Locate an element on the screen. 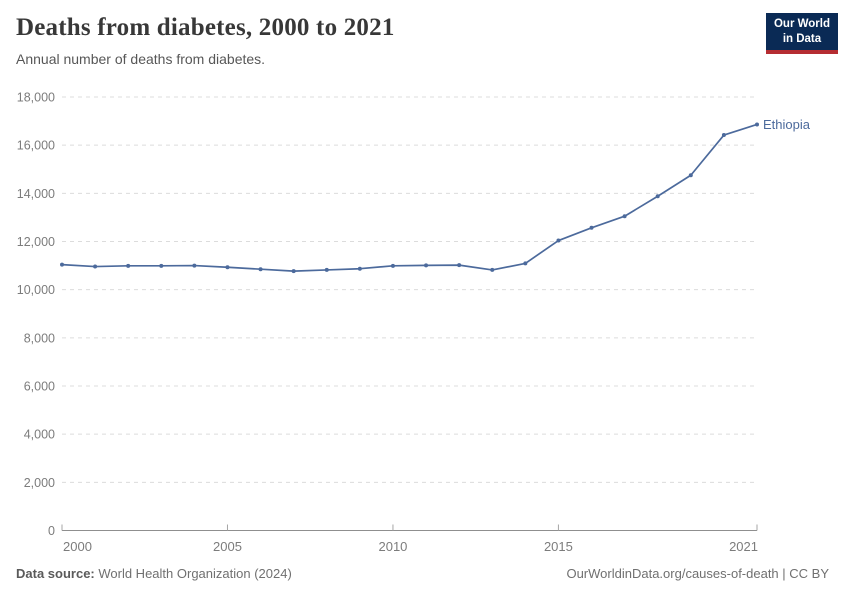  x-tick-label: 2015 is located at coordinates (558, 546).